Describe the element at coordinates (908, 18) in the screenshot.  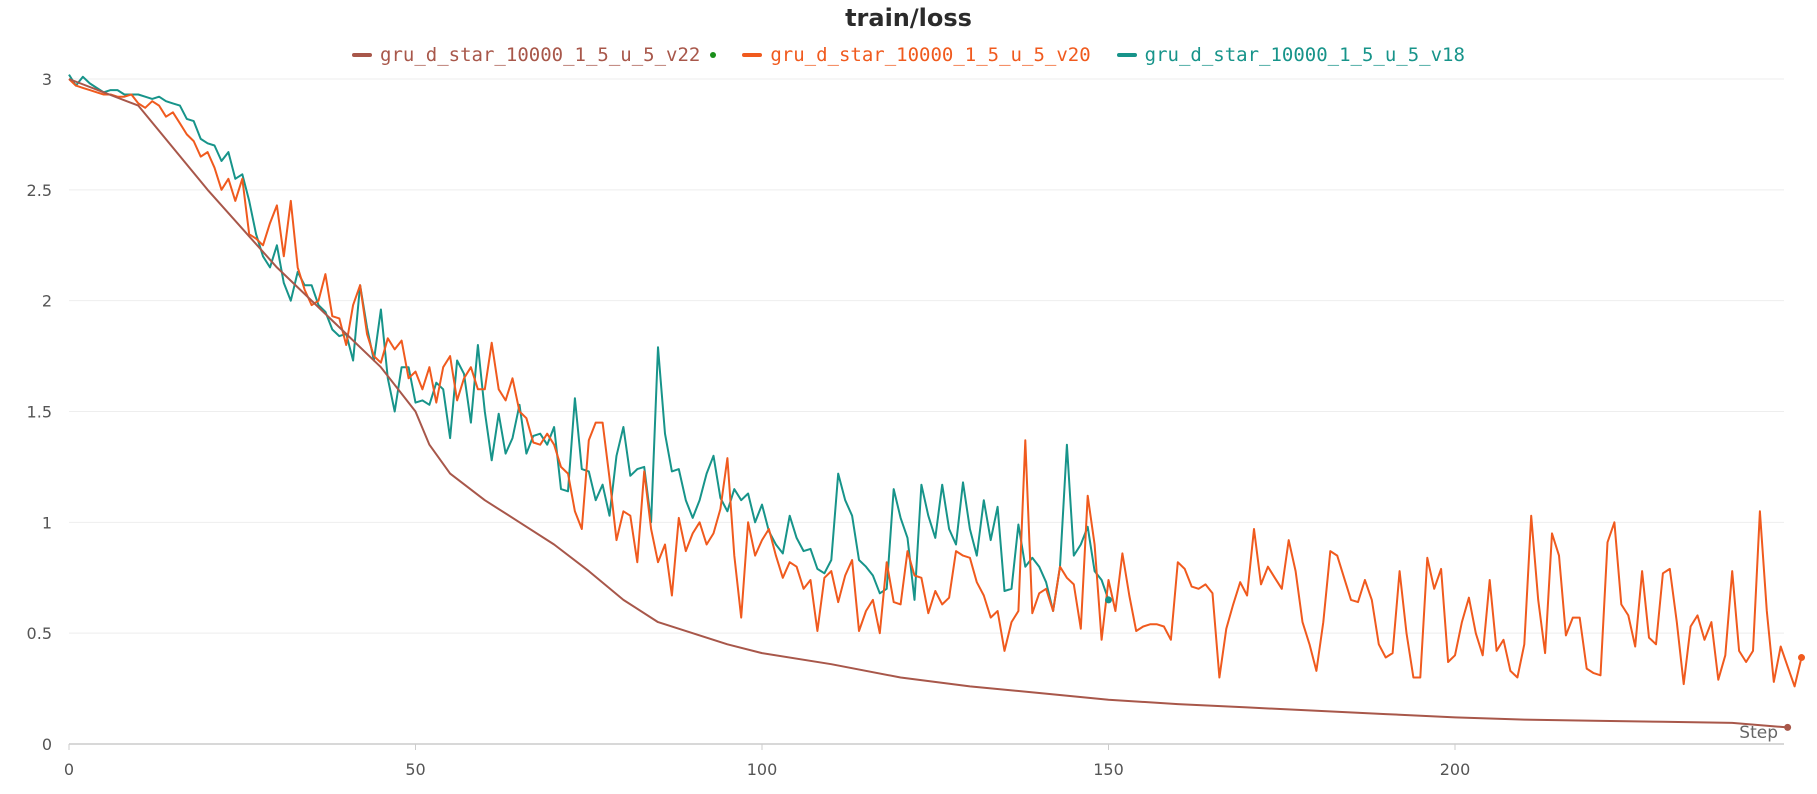
I see `chart-title: train/loss` at that location.